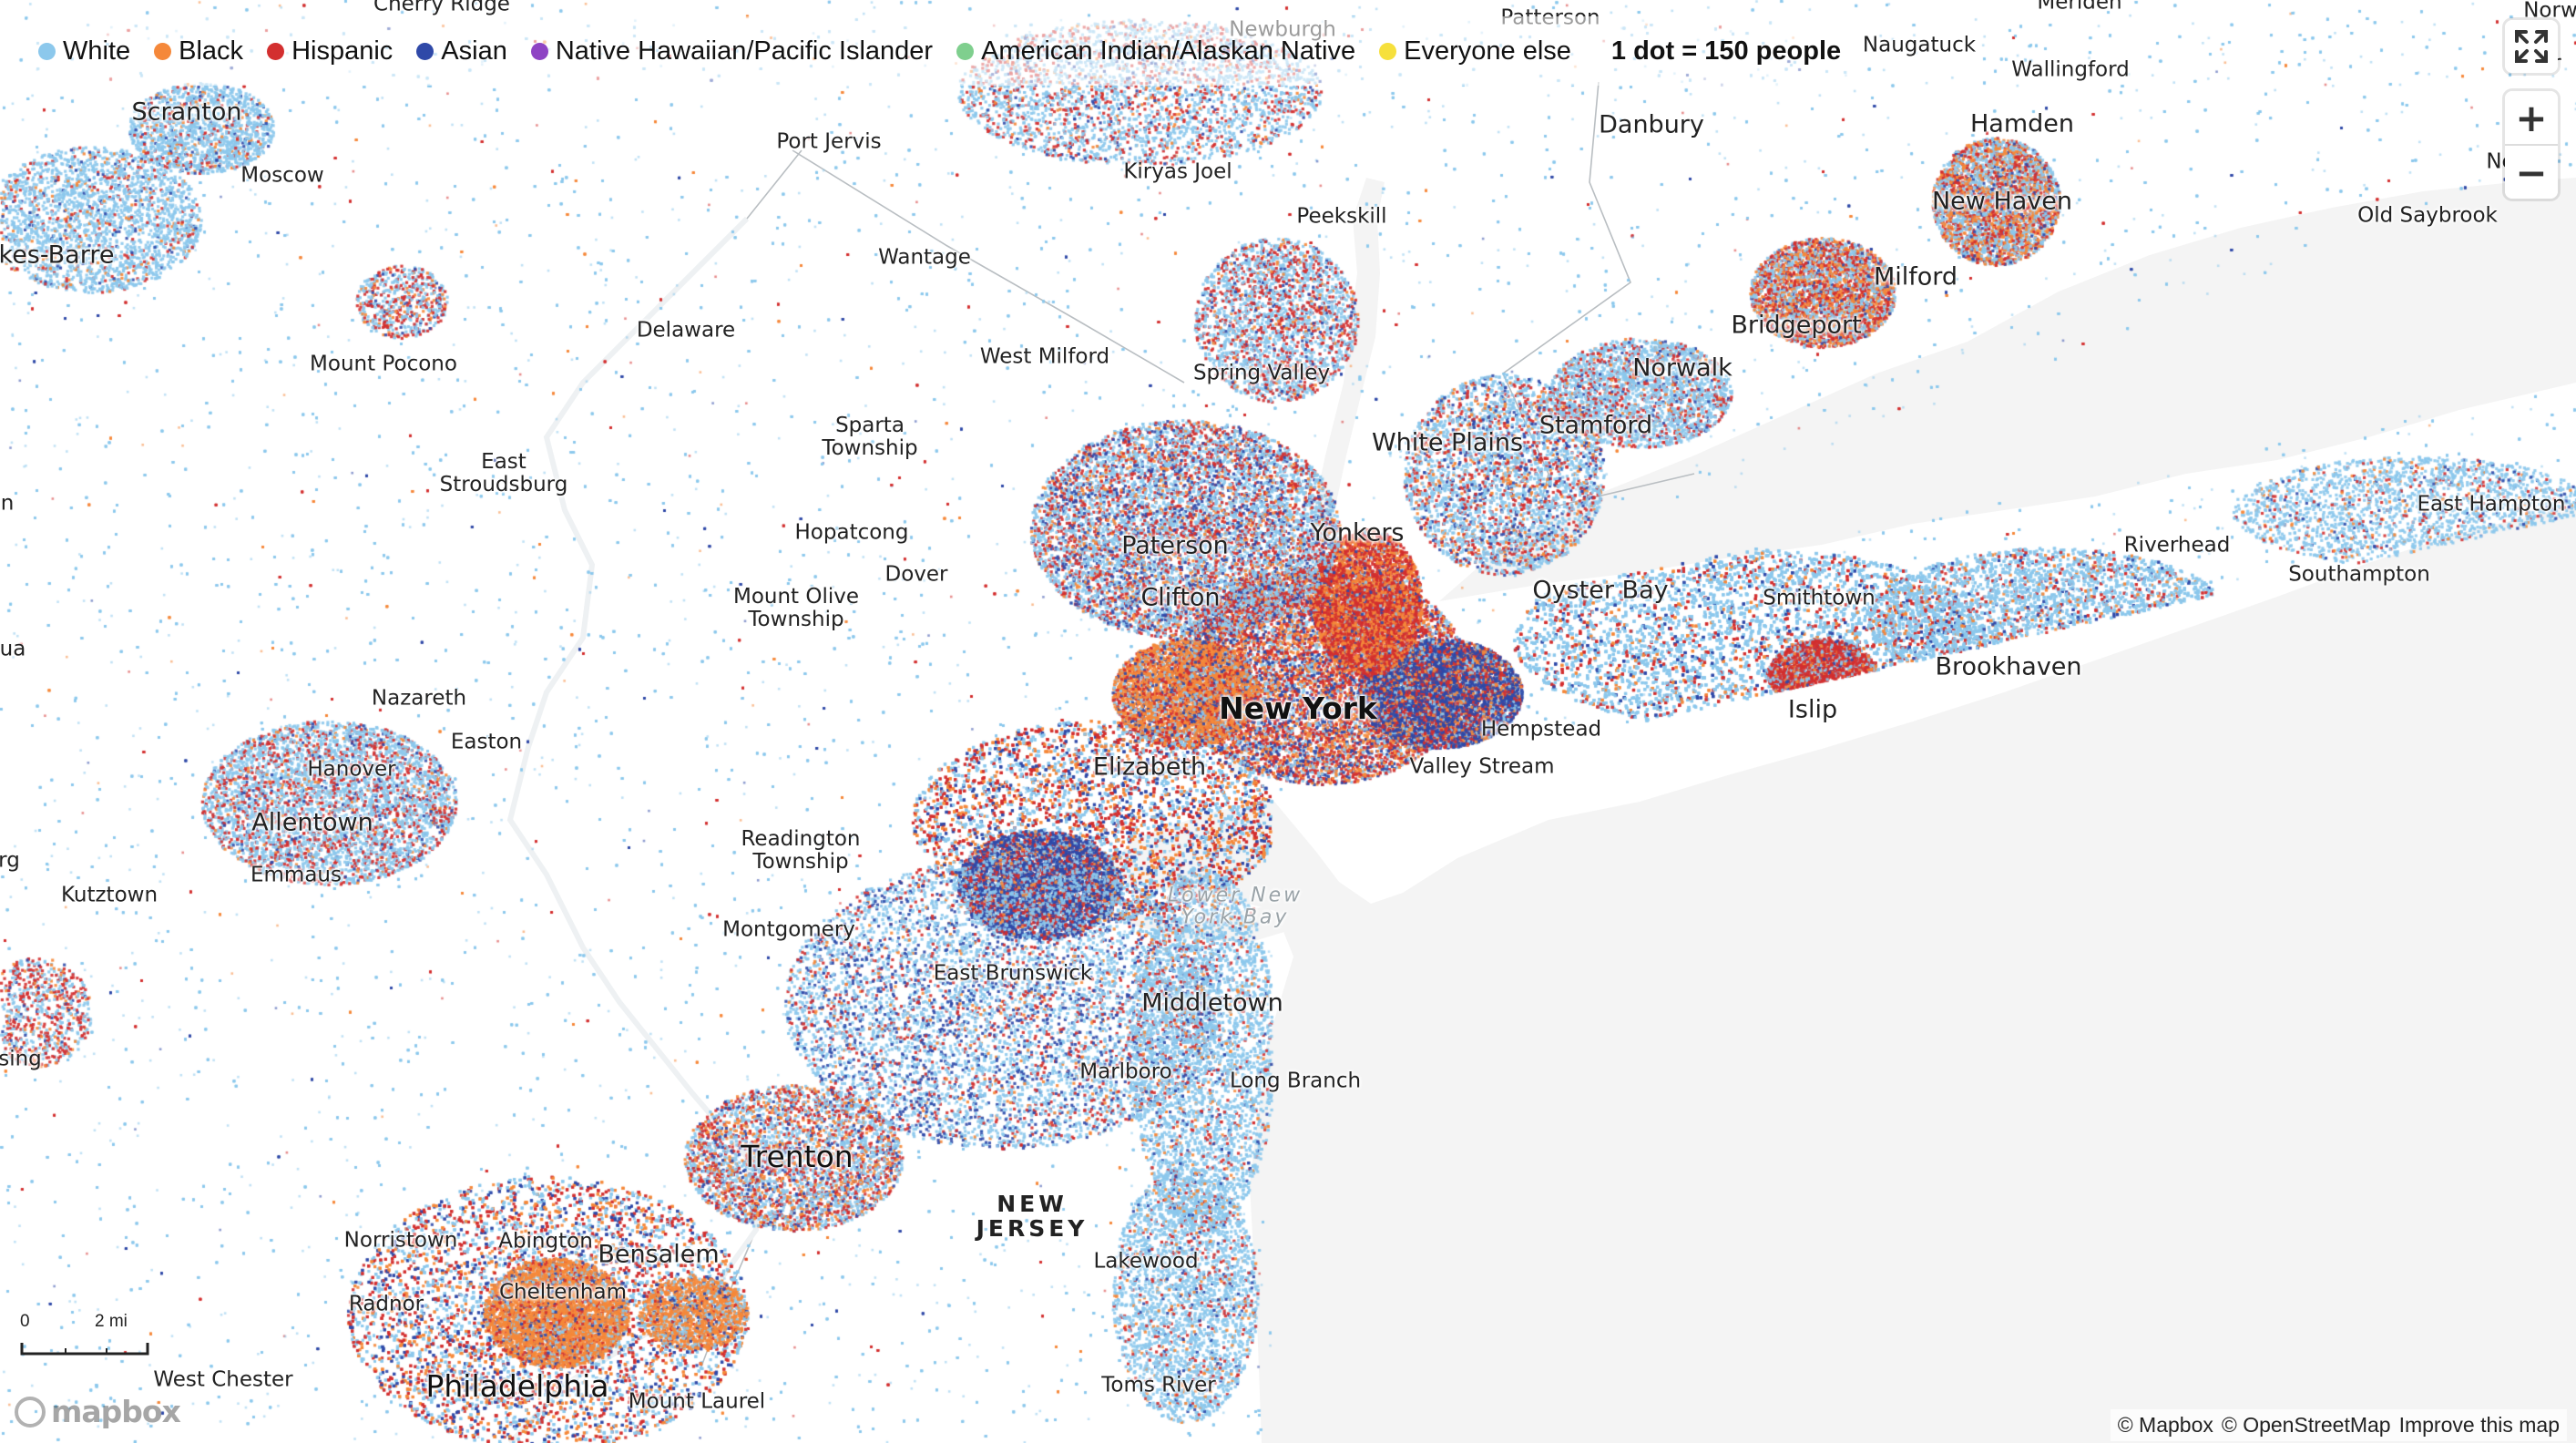 This screenshot has width=2576, height=1443. Describe the element at coordinates (2002, 201) in the screenshot. I see `place-label: New Haven` at that location.